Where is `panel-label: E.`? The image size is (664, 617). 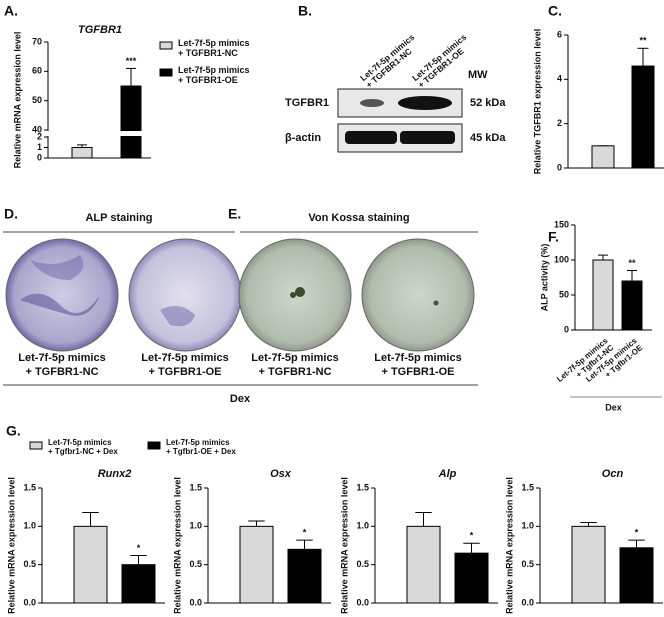
panel-label: E. is located at coordinates (234, 214).